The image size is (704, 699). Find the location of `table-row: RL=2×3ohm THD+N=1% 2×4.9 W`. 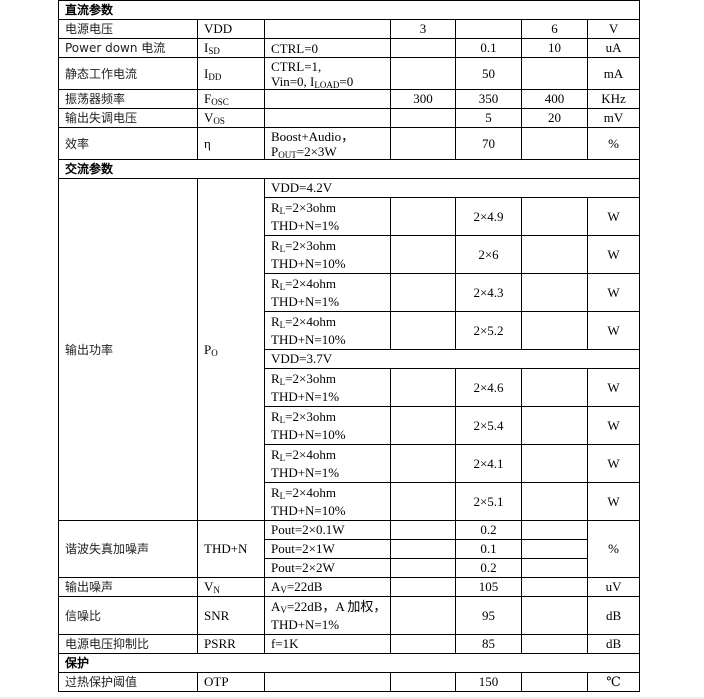

table-row: RL=2×3ohm THD+N=1% 2×4.9 W is located at coordinates (350, 216).